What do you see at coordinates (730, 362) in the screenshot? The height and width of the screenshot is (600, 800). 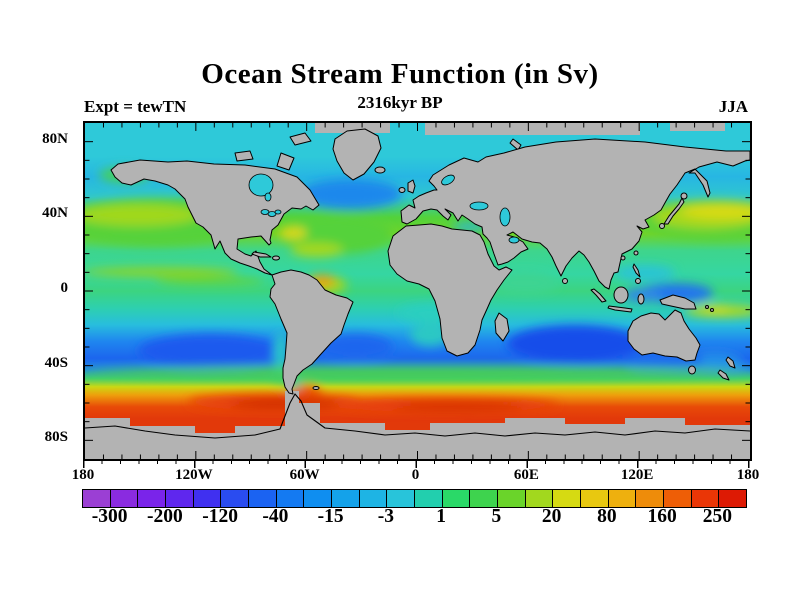 I see `new-zealand` at bounding box center [730, 362].